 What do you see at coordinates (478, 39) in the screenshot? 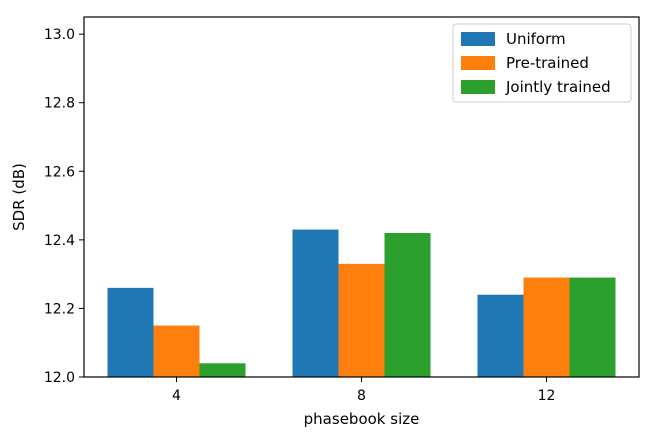
I see `legend-swatch-uniform` at bounding box center [478, 39].